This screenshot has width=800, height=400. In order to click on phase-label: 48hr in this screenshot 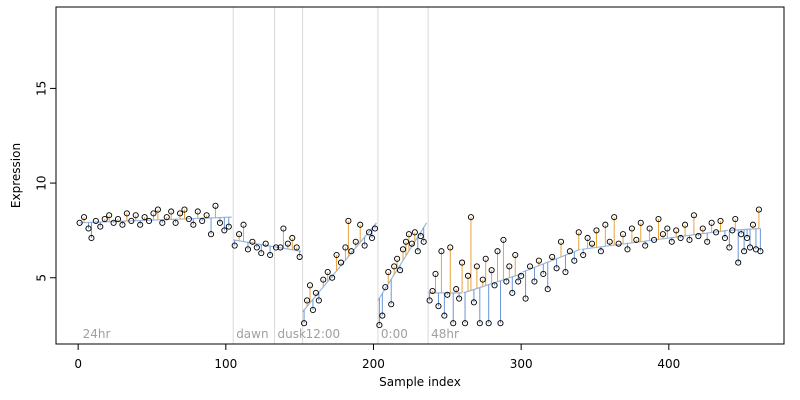, I will do `click(445, 334)`.